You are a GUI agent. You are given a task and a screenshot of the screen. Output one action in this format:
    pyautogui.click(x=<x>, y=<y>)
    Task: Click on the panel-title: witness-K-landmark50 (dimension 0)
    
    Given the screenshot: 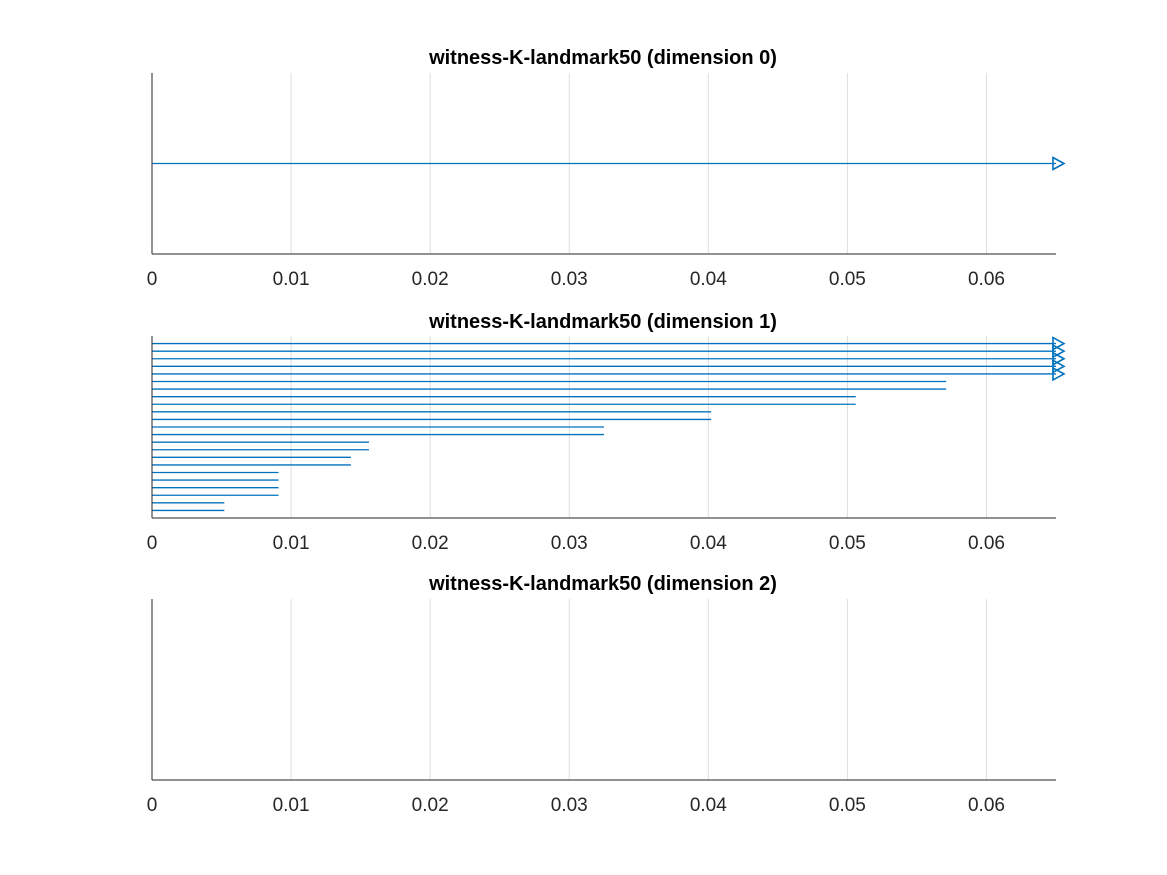 What is the action you would take?
    pyautogui.click(x=602, y=58)
    